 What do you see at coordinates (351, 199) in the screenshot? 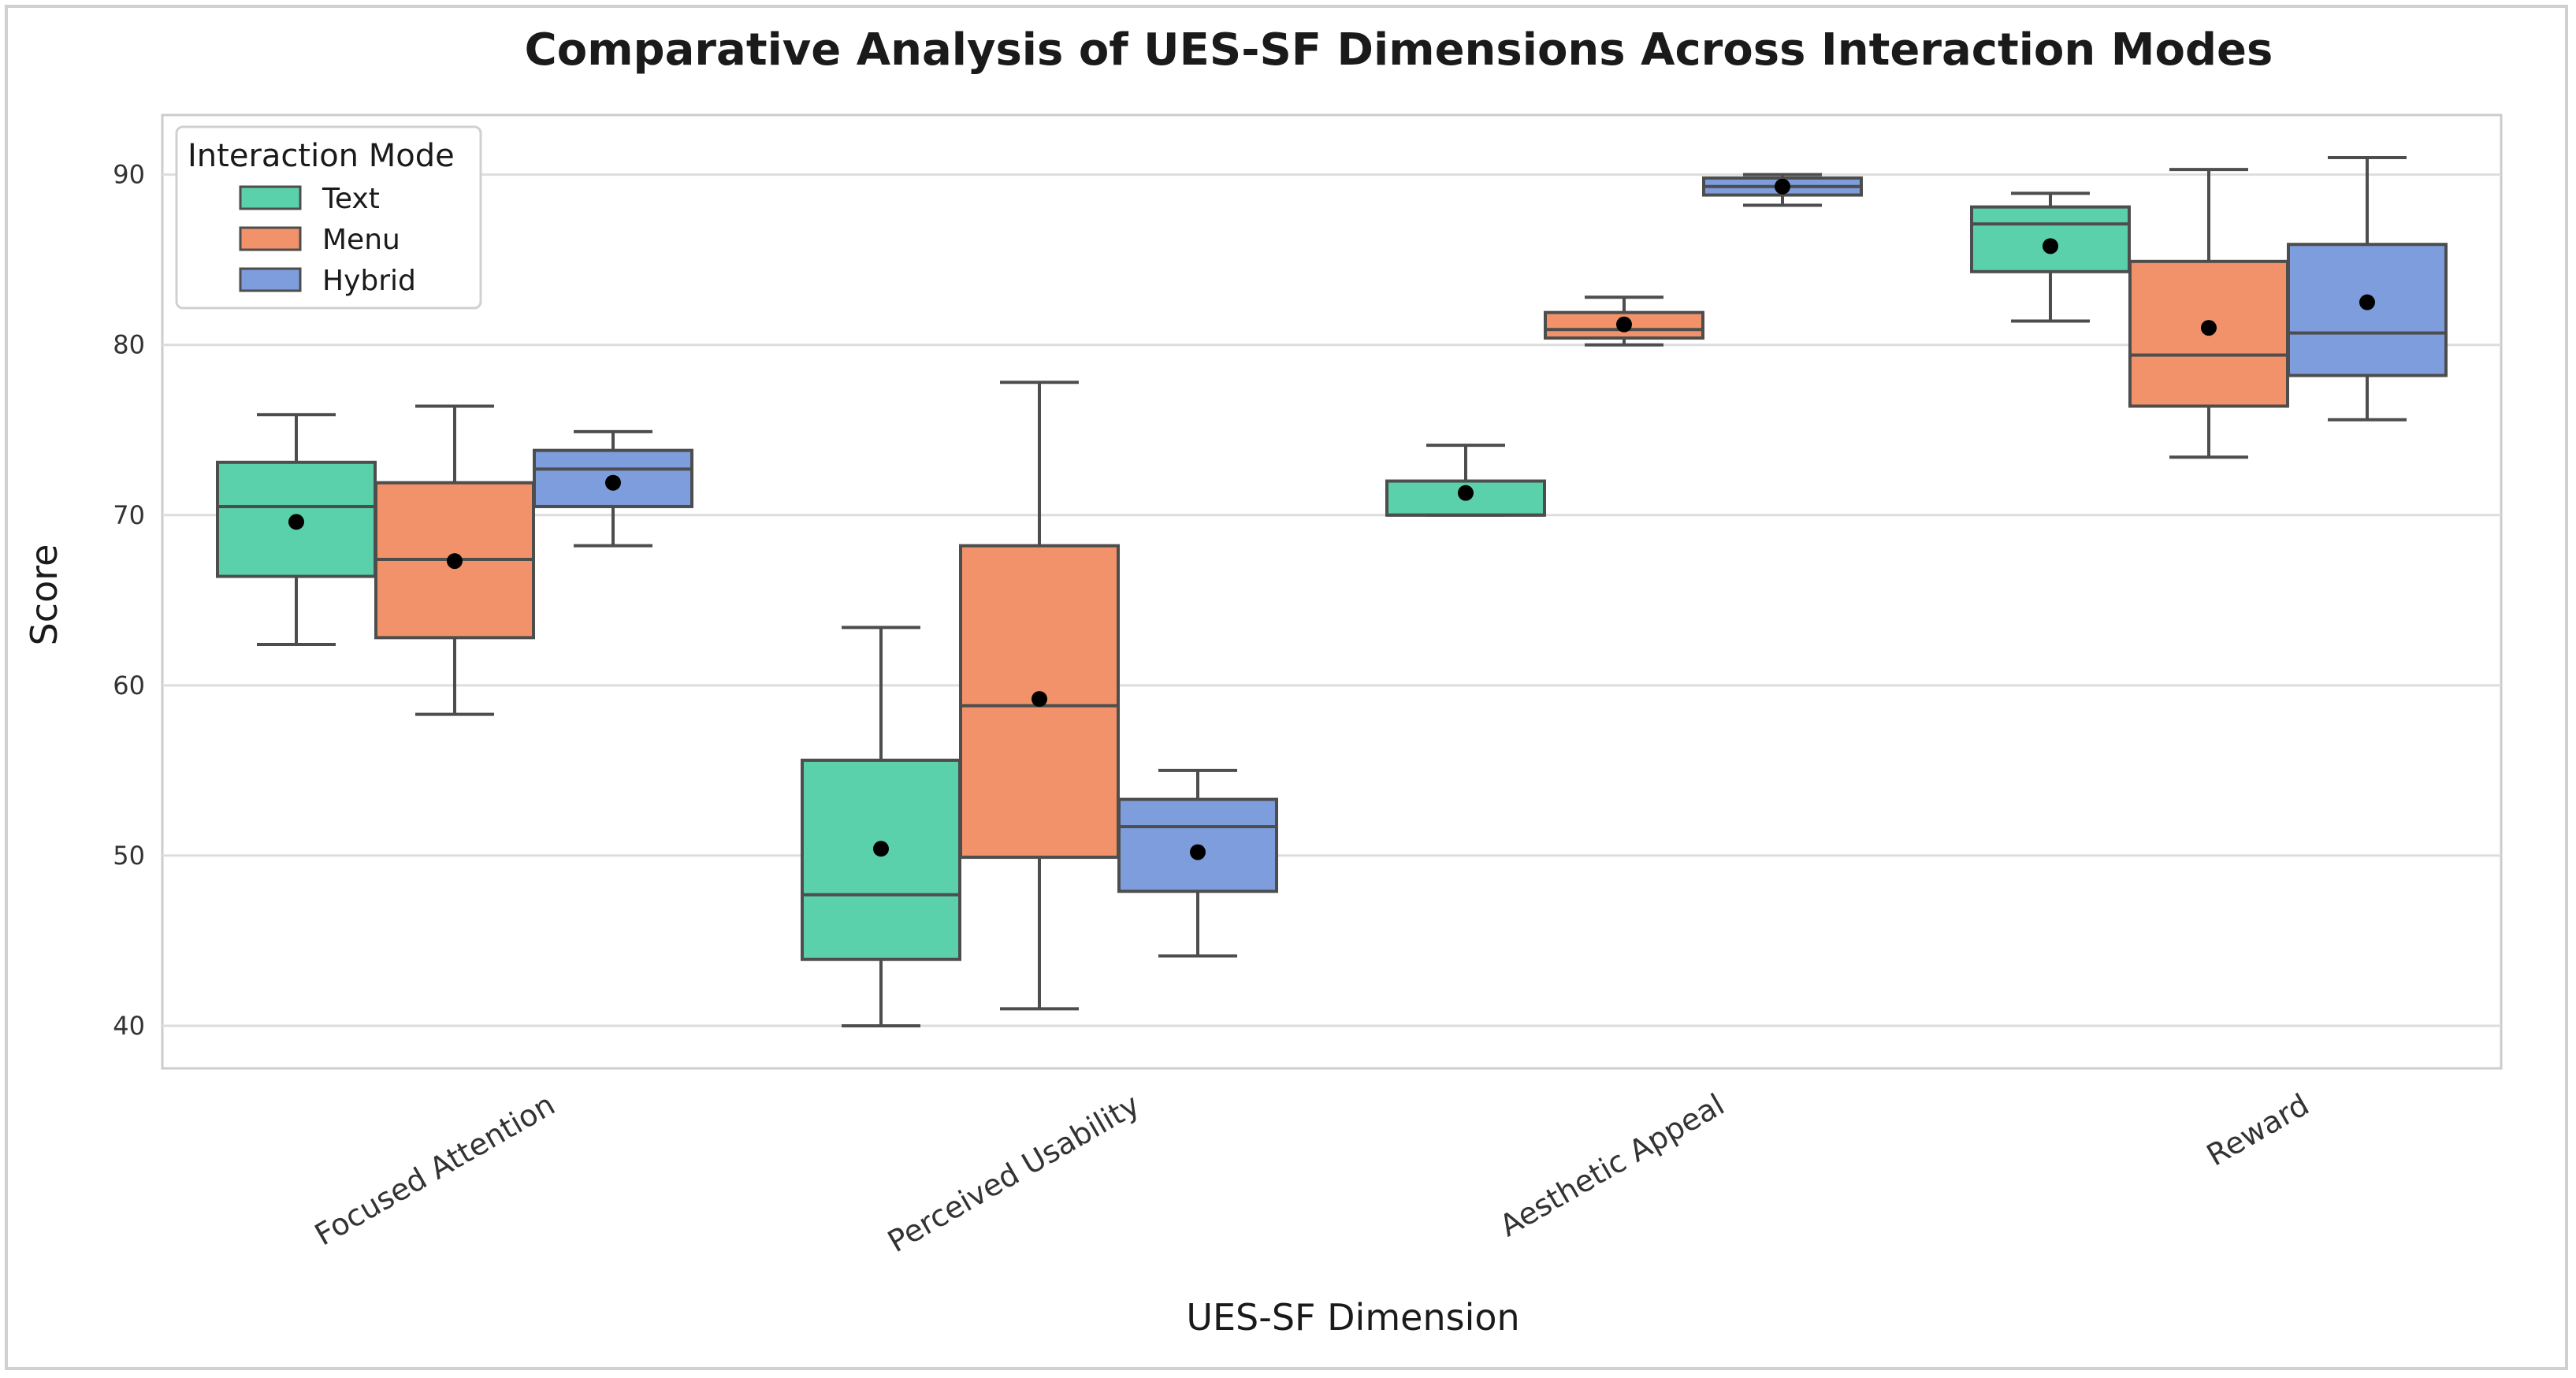
I see `legend-label-text: Text` at bounding box center [351, 199].